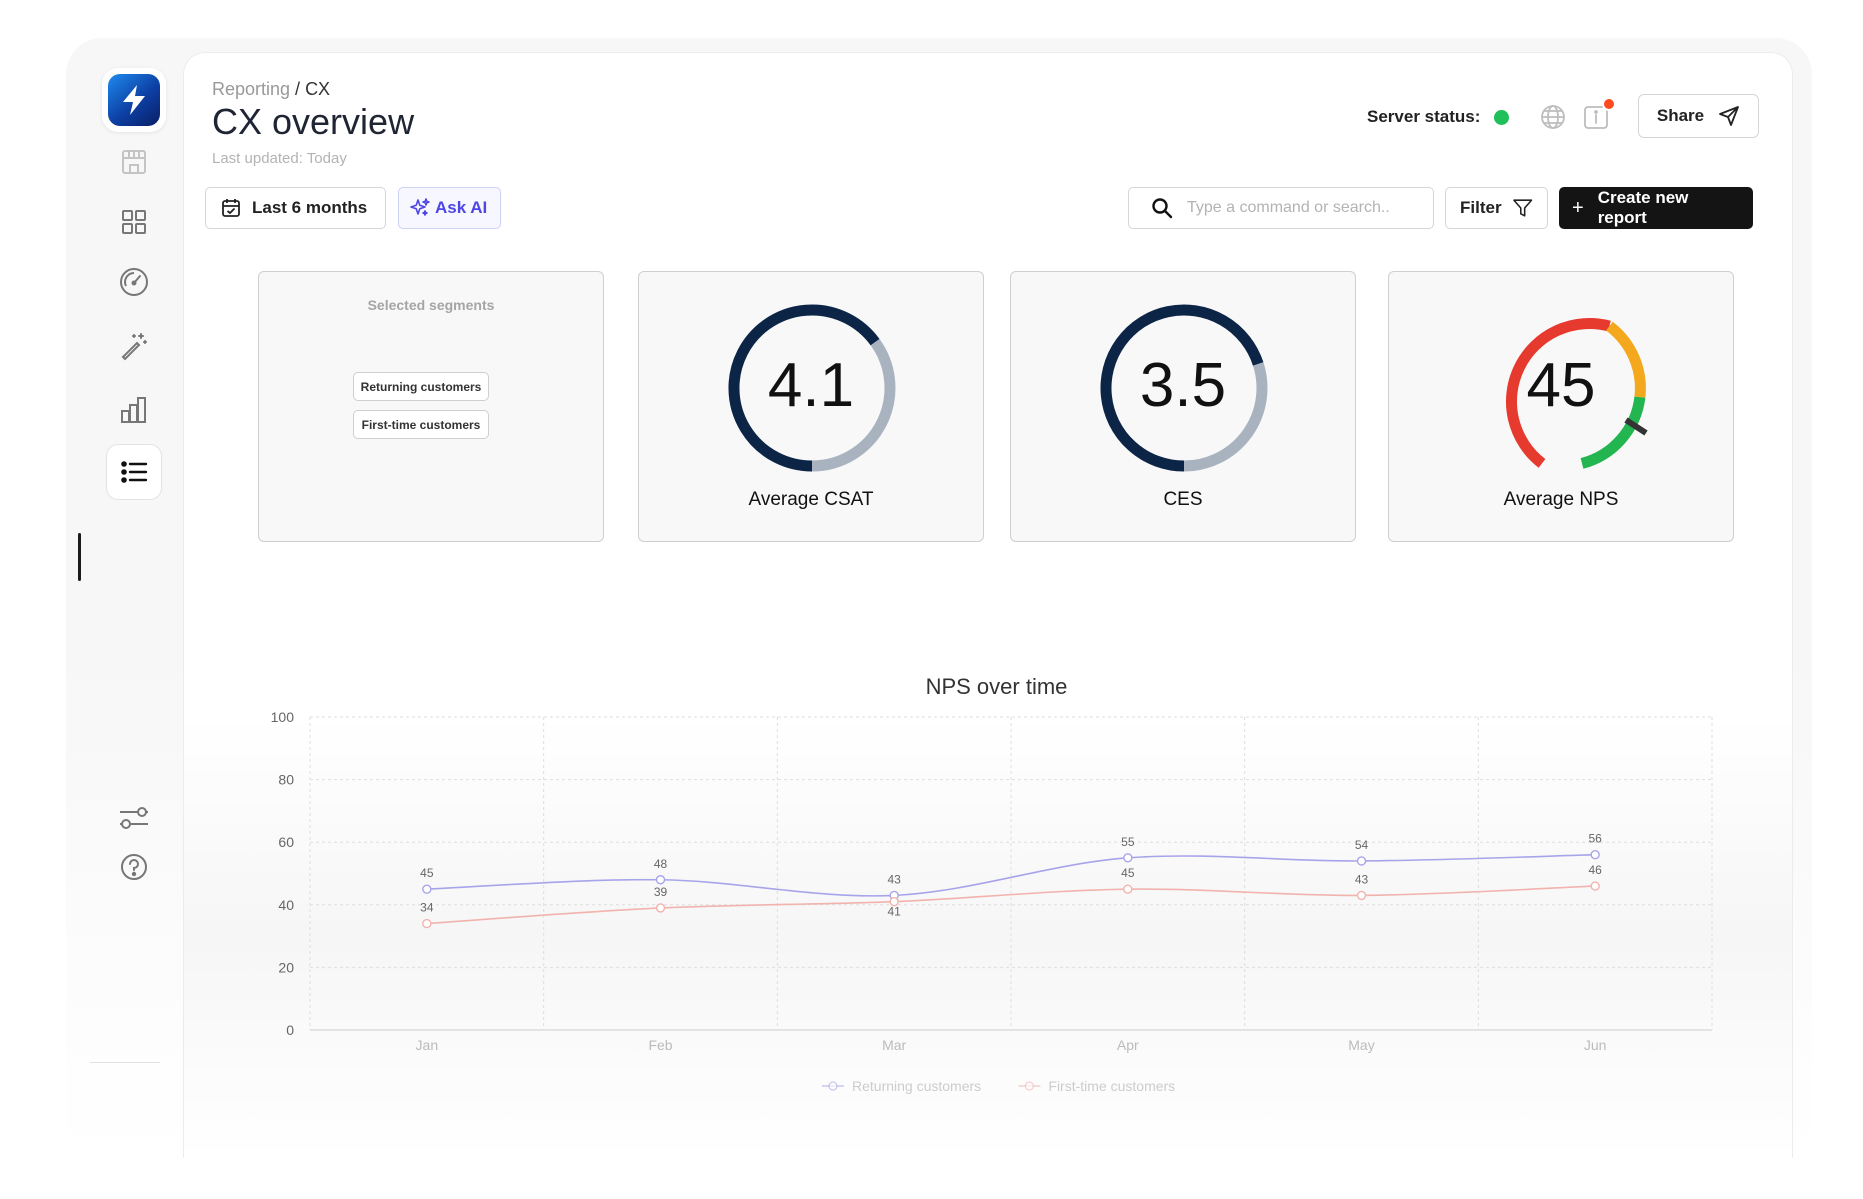  Describe the element at coordinates (134, 410) in the screenshot. I see `bar-chart-icon` at that location.